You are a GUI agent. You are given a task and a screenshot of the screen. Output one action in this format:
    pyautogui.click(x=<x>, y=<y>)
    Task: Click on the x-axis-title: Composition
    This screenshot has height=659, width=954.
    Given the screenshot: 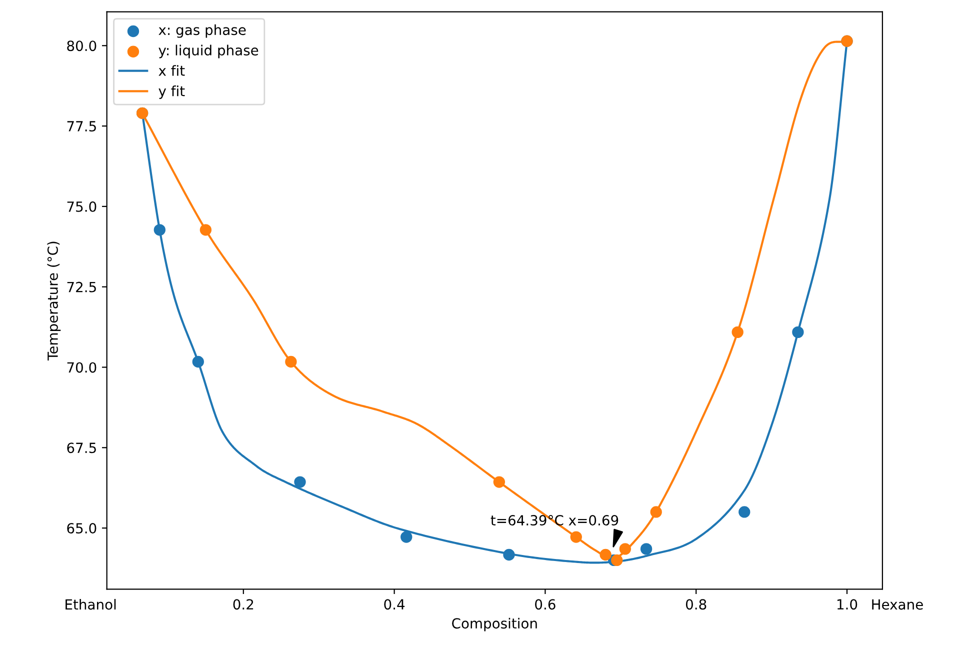 What is the action you would take?
    pyautogui.click(x=494, y=625)
    